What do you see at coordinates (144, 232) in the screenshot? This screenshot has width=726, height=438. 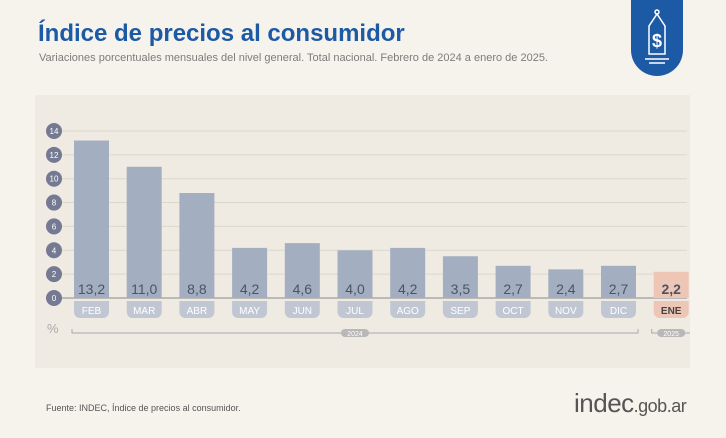 I see `bar-mar` at bounding box center [144, 232].